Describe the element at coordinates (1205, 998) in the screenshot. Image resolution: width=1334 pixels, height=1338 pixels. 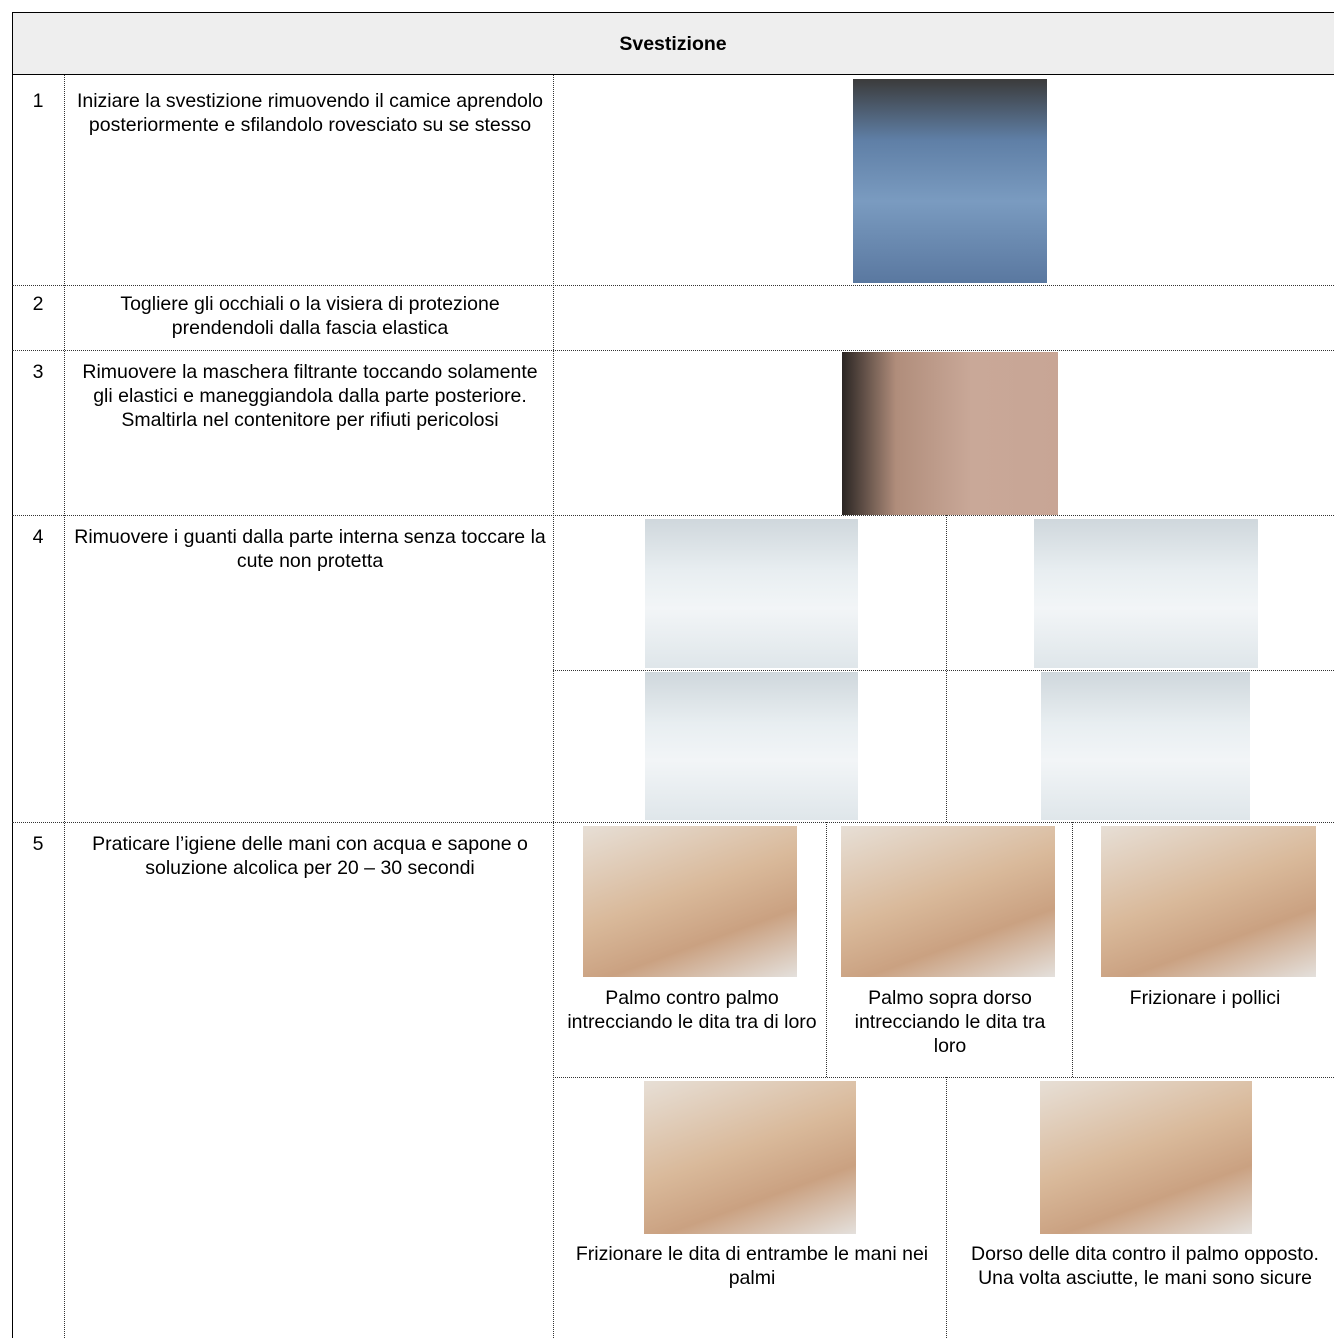
I see `photo-caption: Frizionare i pollici` at that location.